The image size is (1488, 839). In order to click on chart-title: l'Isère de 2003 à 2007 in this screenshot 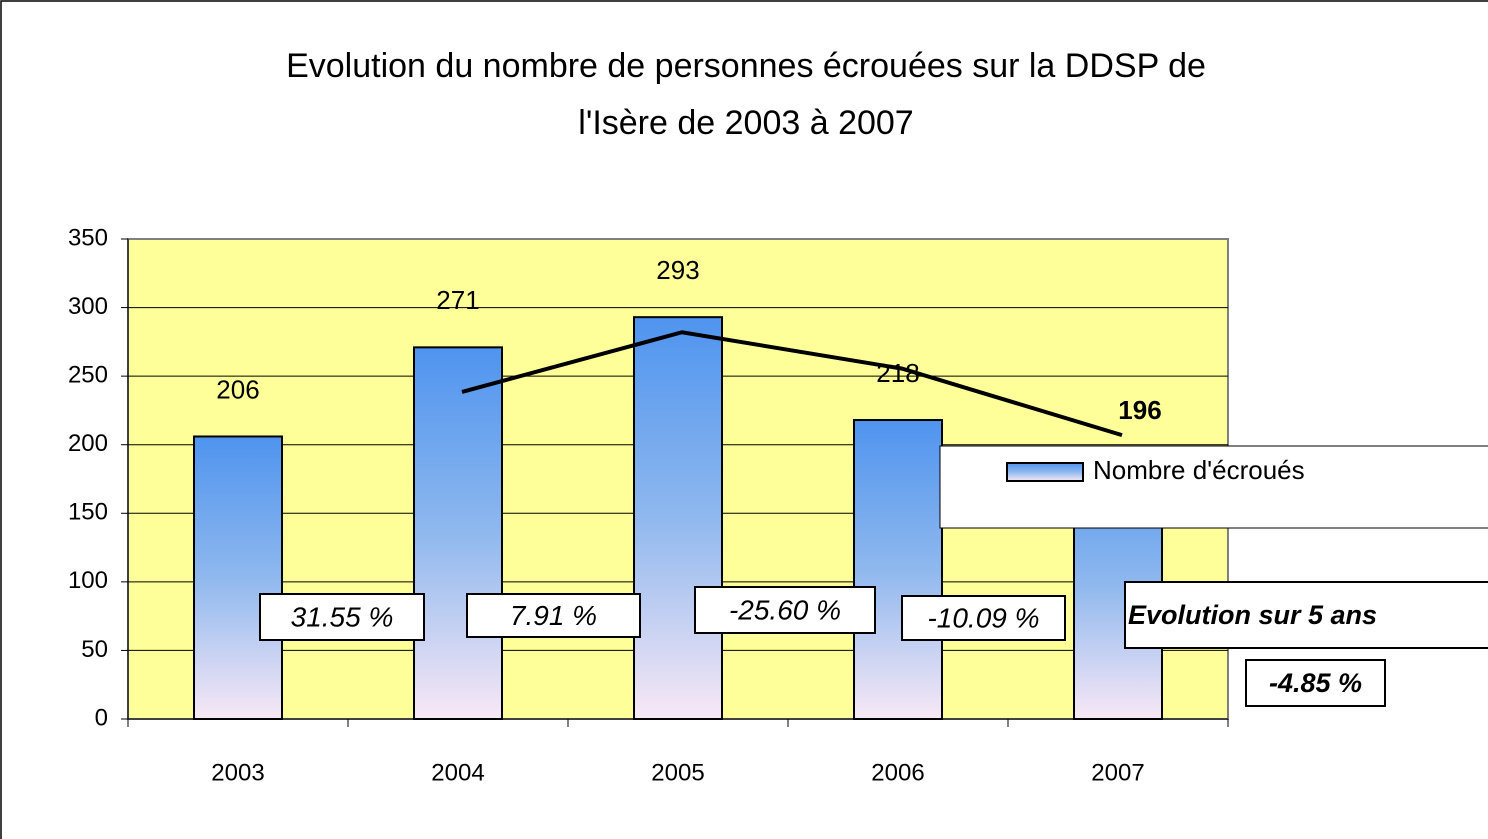, I will do `click(745, 123)`.